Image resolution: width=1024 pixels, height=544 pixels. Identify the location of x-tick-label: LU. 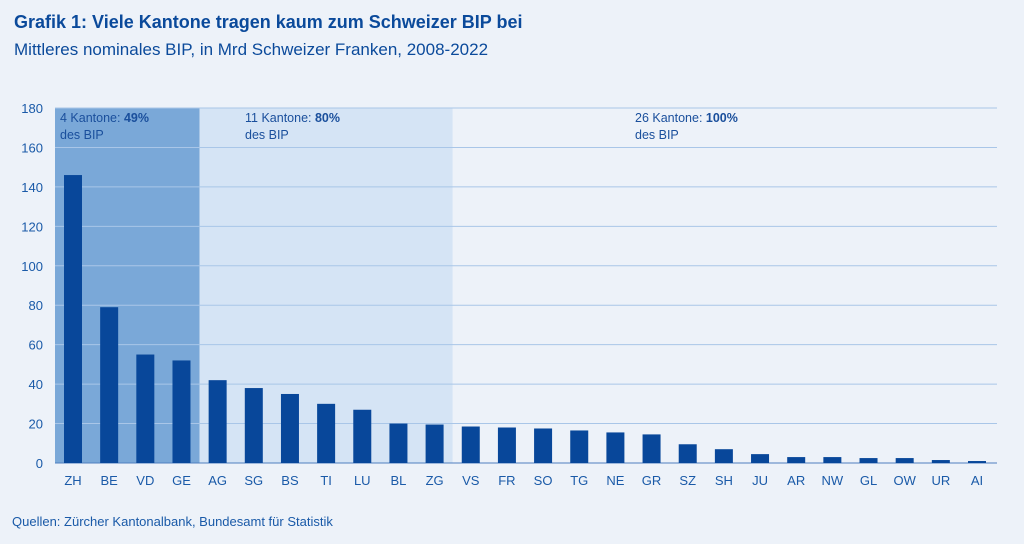
(362, 480).